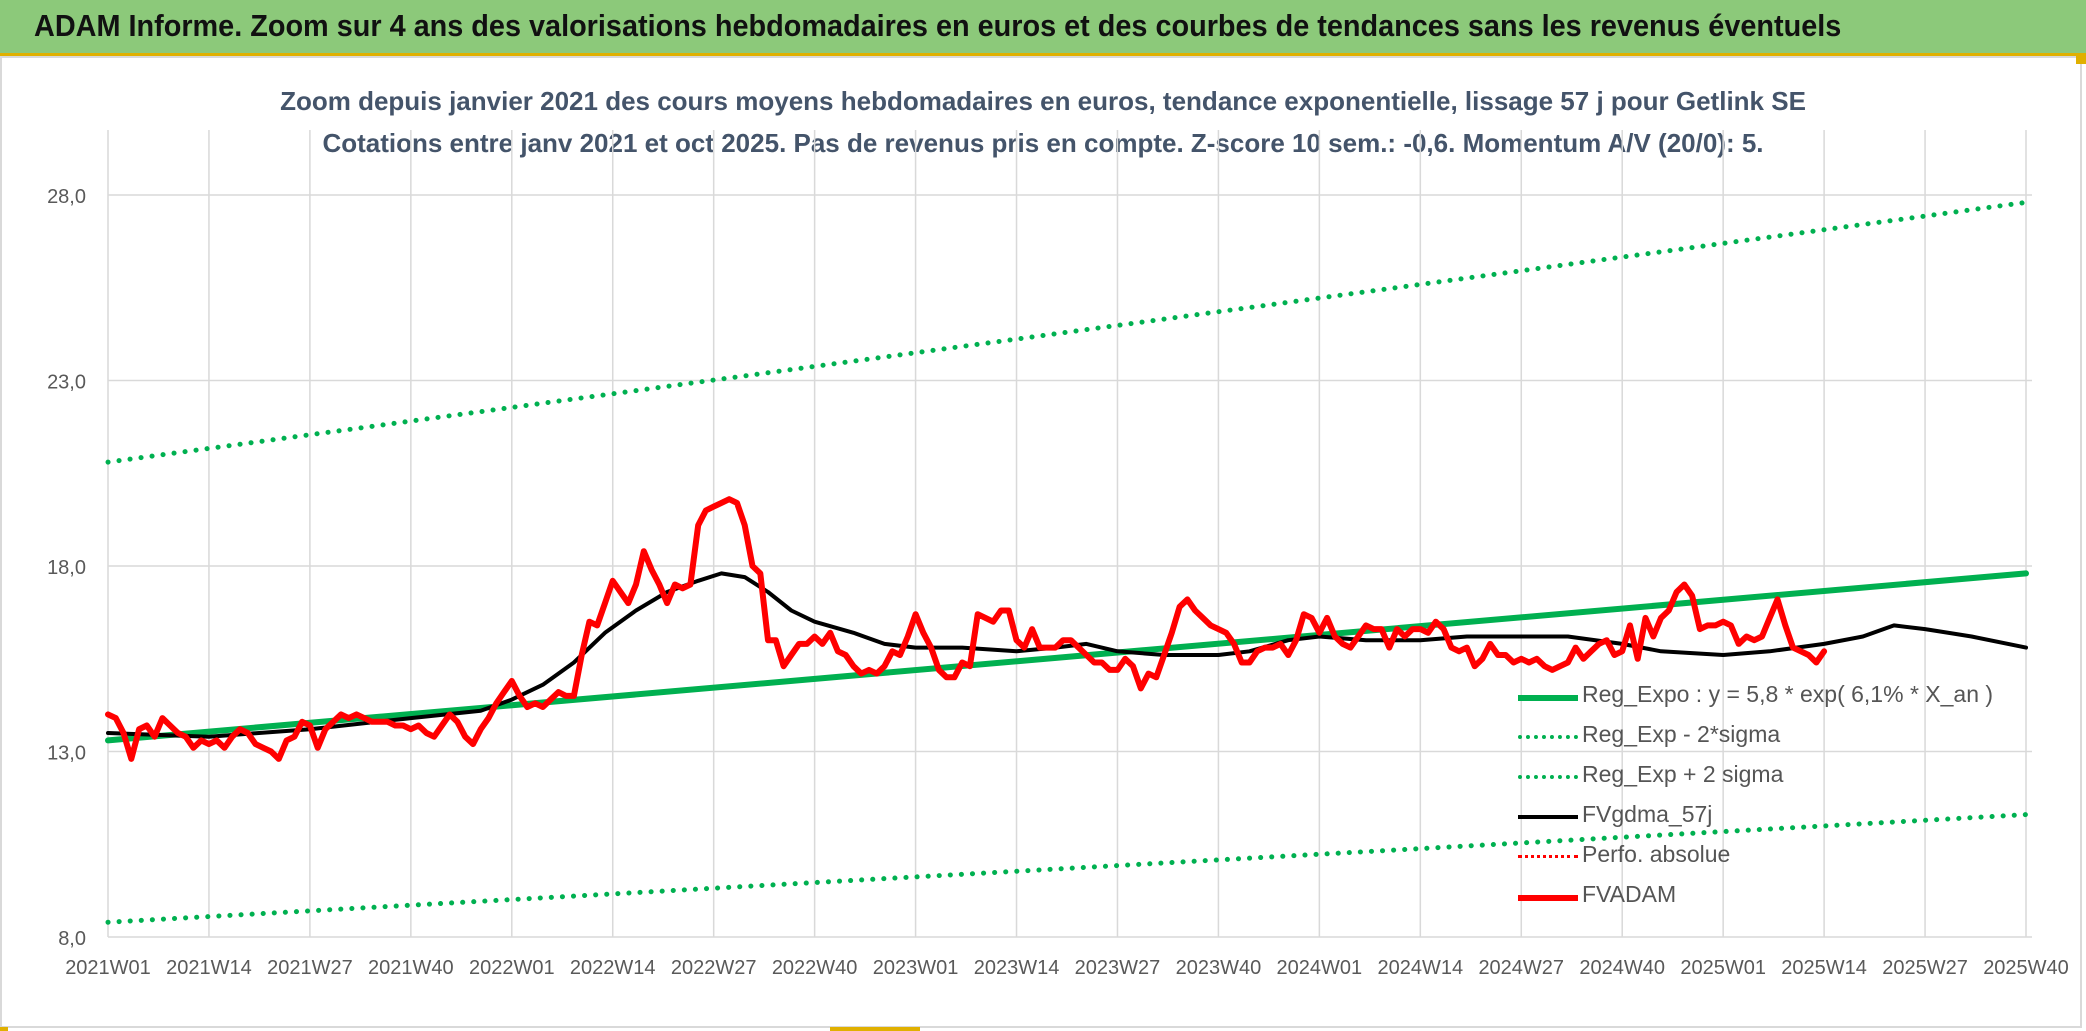  What do you see at coordinates (310, 968) in the screenshot?
I see `x-tick-label: 2021W27` at bounding box center [310, 968].